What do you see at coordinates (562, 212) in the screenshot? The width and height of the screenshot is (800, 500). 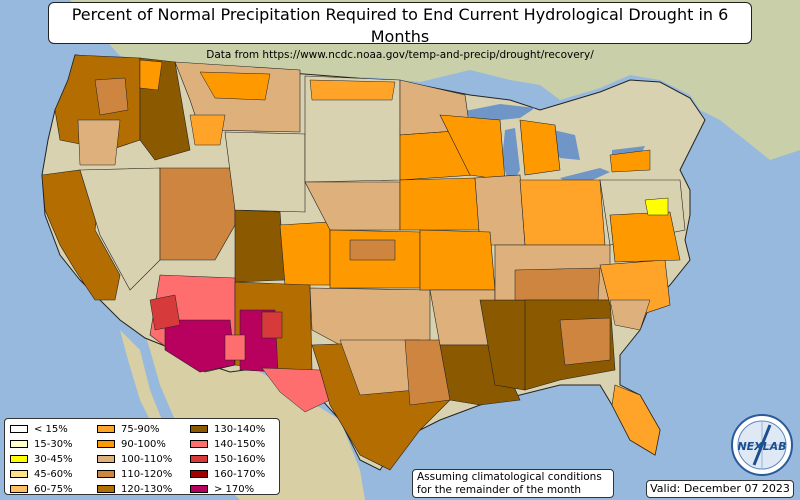 I see `region-indiana-ohio` at bounding box center [562, 212].